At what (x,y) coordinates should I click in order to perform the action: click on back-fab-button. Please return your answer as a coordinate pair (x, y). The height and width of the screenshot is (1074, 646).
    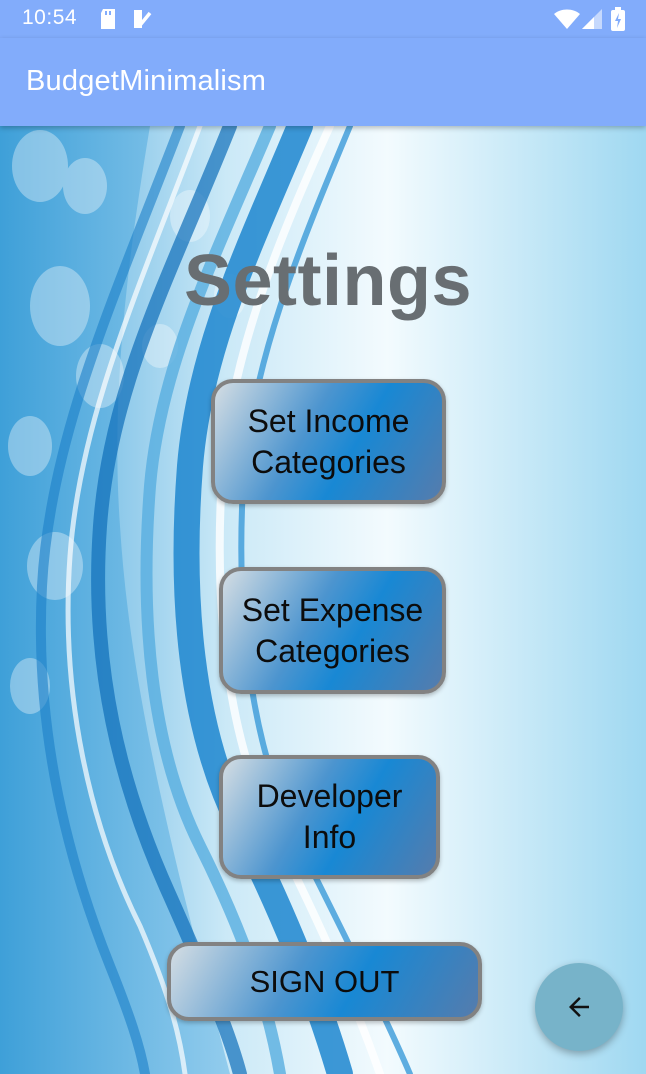
    Looking at the image, I should click on (579, 1007).